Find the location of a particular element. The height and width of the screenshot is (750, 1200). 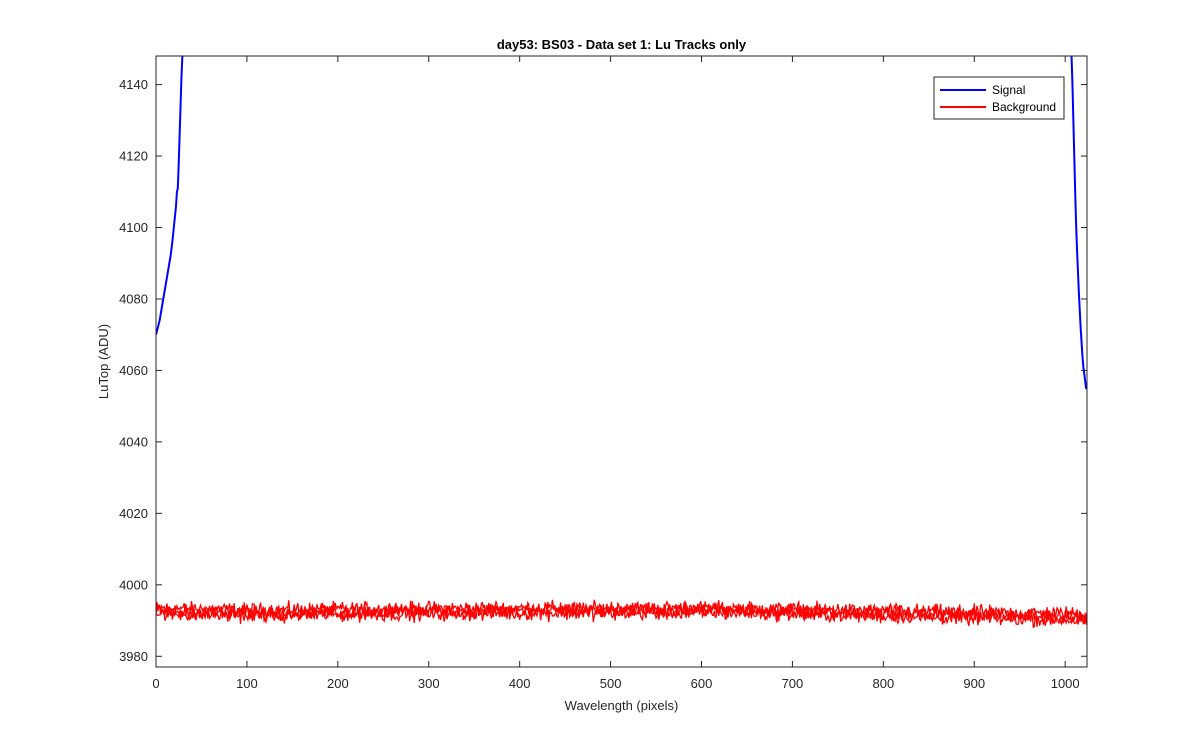

y-tick-label: 4040 is located at coordinates (133, 441).